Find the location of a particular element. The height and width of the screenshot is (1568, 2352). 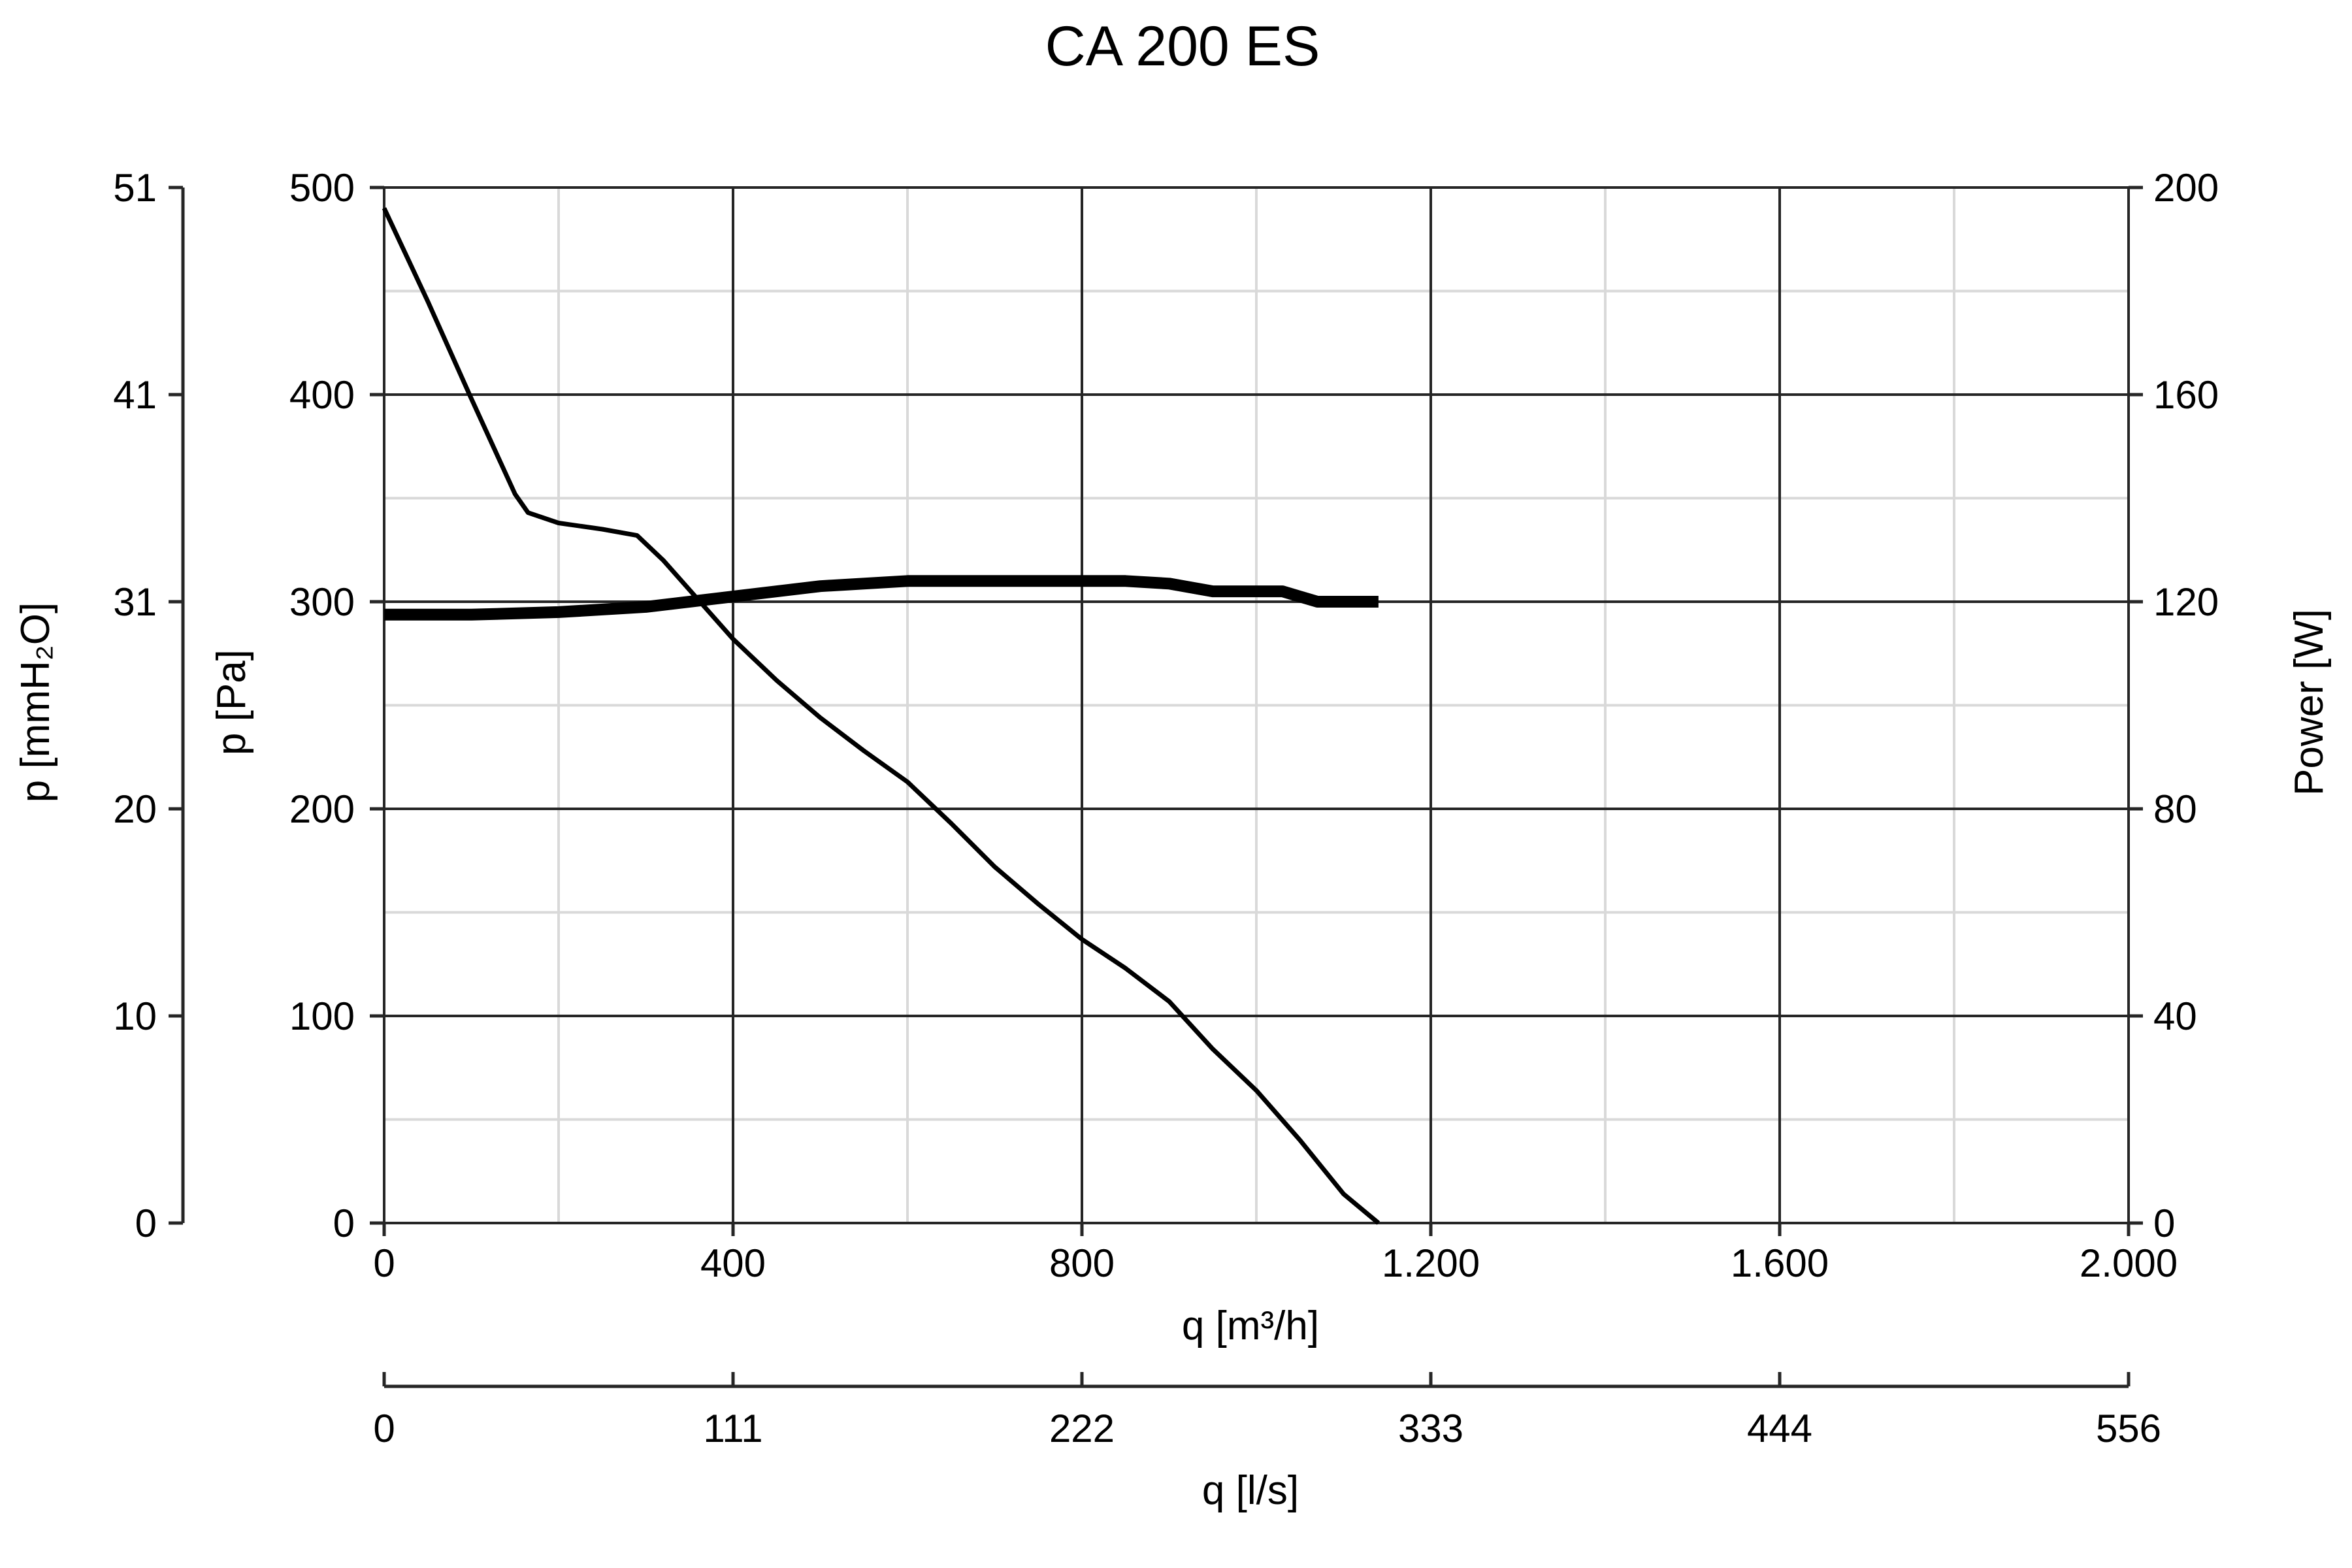

y-left-tick-label: 400 is located at coordinates (322, 395).